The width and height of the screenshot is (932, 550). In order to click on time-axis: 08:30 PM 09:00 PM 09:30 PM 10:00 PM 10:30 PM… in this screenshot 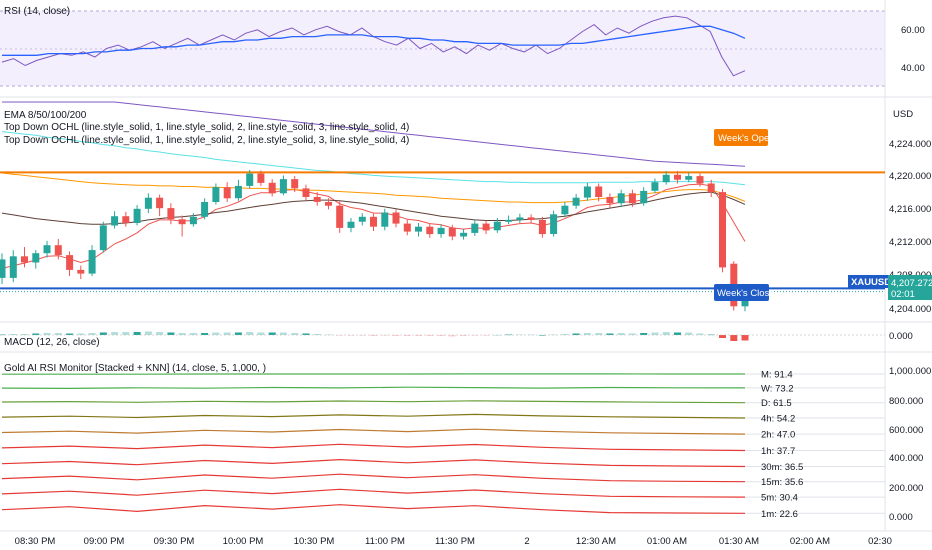, I will do `click(453, 541)`.